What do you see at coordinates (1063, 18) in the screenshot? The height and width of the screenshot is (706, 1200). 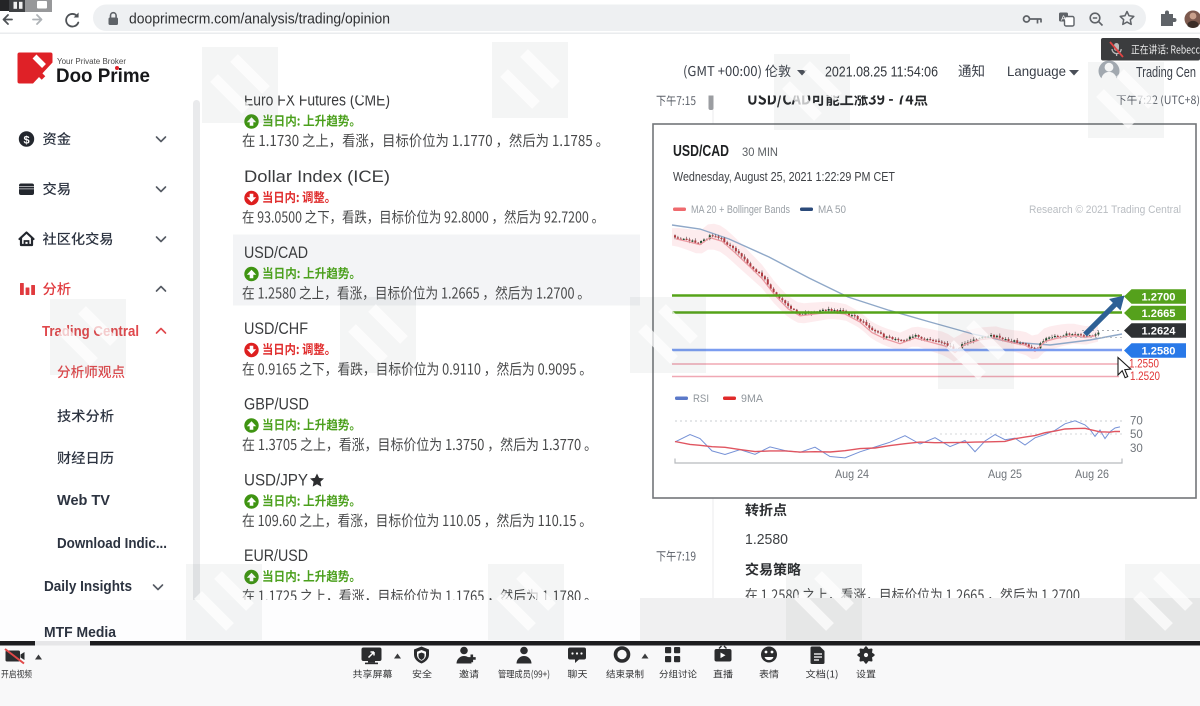 I see `svg-text: A` at bounding box center [1063, 18].